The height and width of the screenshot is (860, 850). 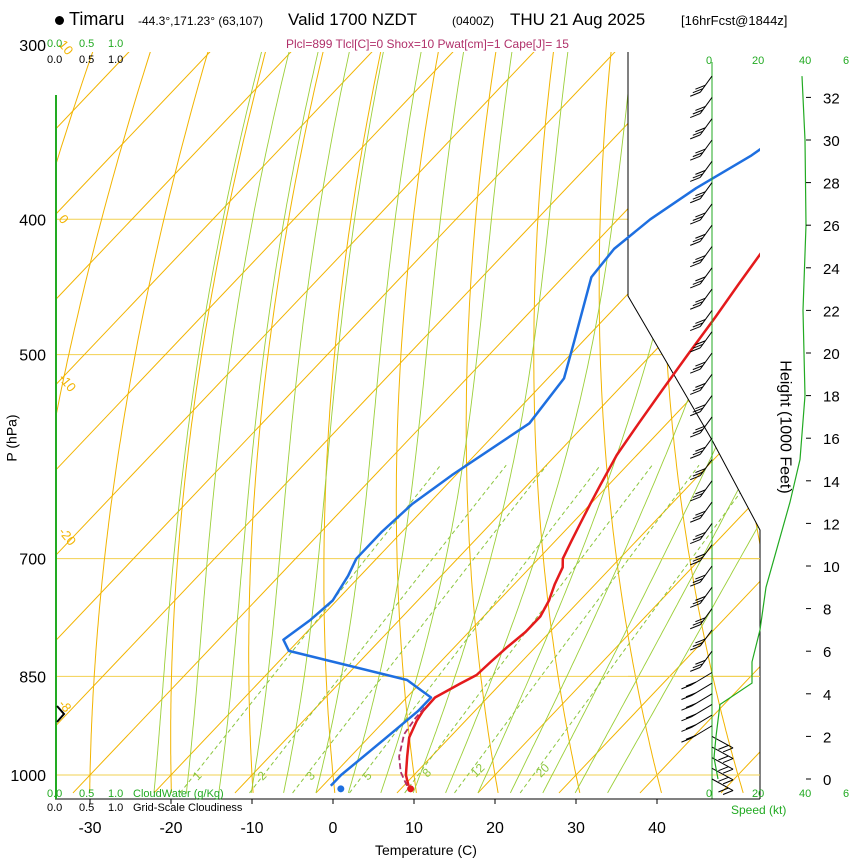 What do you see at coordinates (333, 828) in the screenshot?
I see `x-tick-label: 0` at bounding box center [333, 828].